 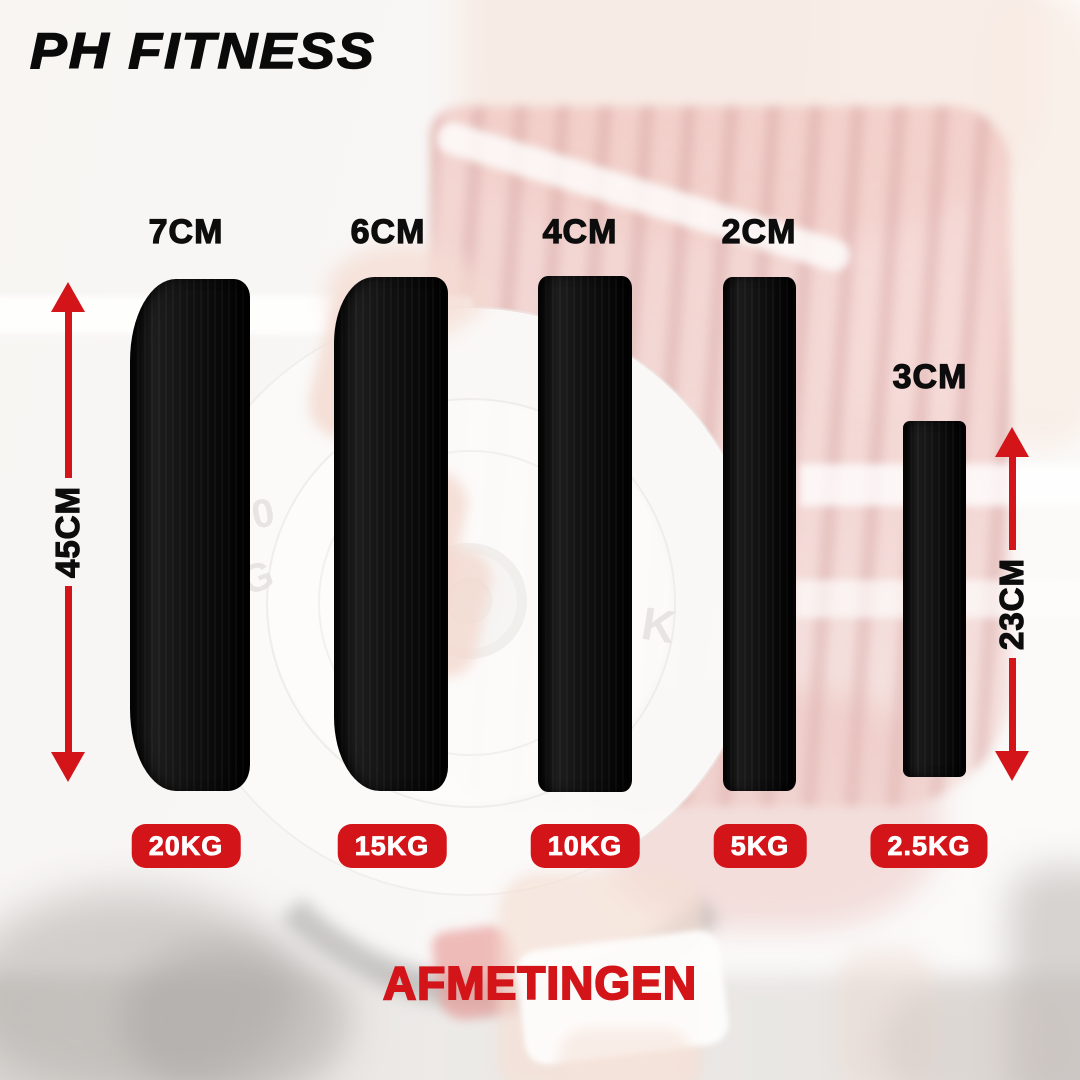 What do you see at coordinates (186, 231) in the screenshot?
I see `plate-thickness-label-20kg: 7CM` at bounding box center [186, 231].